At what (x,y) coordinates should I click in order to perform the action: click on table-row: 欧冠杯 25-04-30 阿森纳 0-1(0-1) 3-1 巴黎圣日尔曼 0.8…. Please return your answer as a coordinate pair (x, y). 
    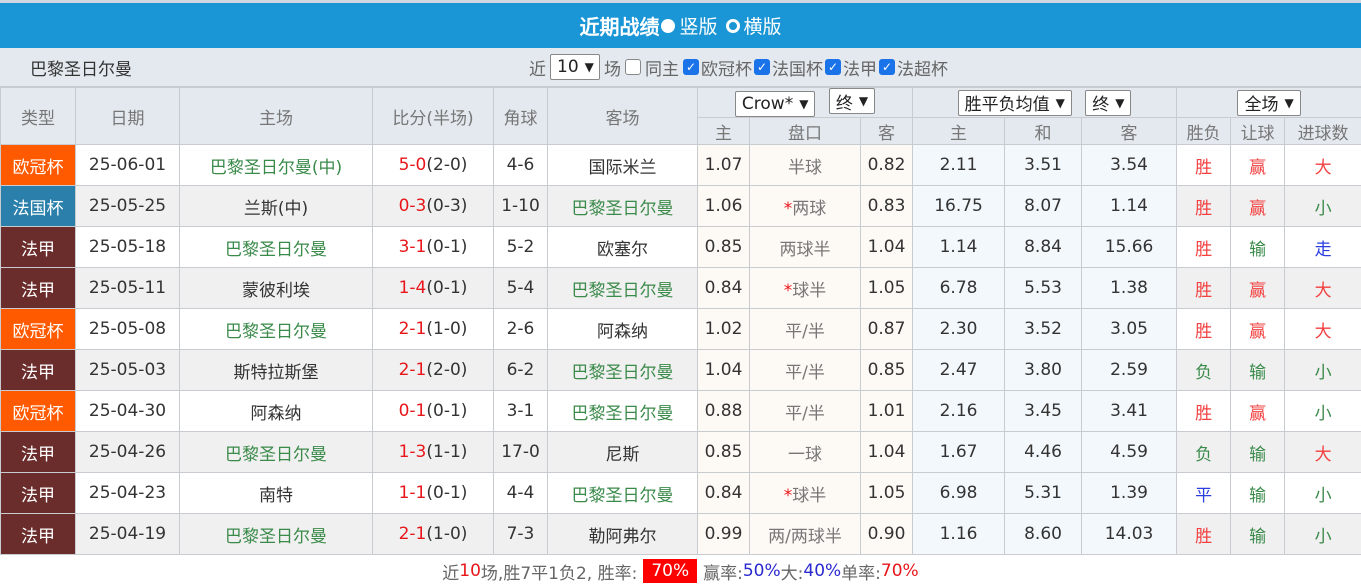
    Looking at the image, I should click on (681, 411).